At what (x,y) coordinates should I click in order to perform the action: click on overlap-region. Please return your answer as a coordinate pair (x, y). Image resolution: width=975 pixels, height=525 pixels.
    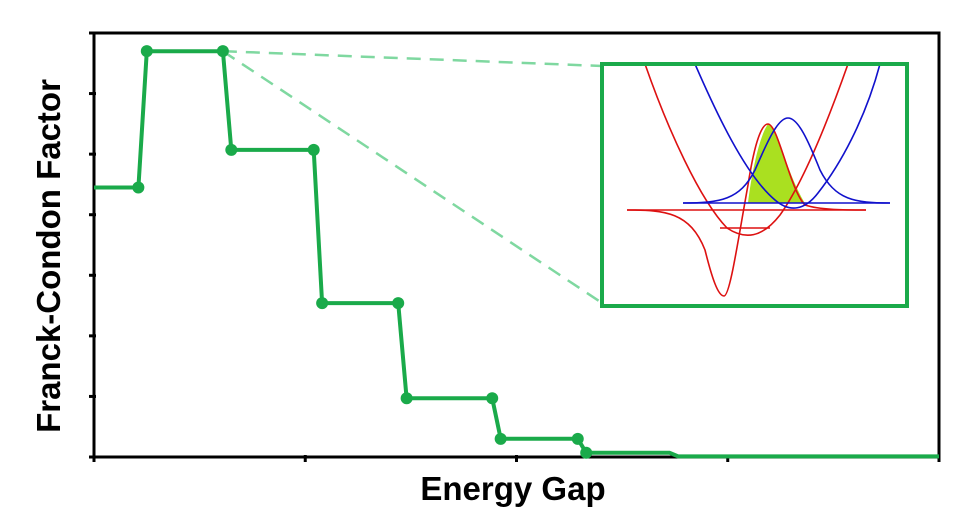
    Looking at the image, I should click on (776, 163).